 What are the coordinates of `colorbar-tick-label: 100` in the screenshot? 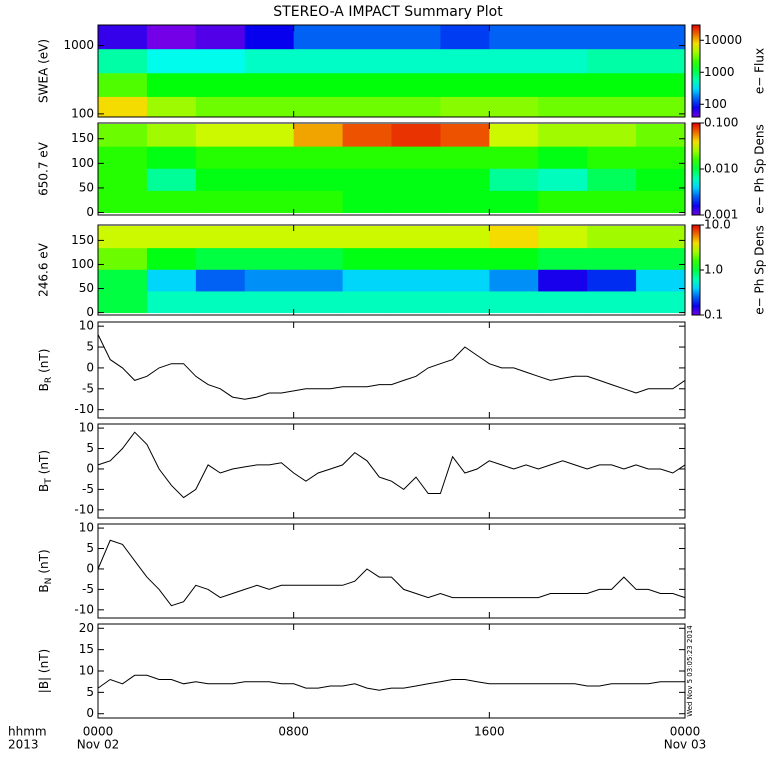 It's located at (715, 104).